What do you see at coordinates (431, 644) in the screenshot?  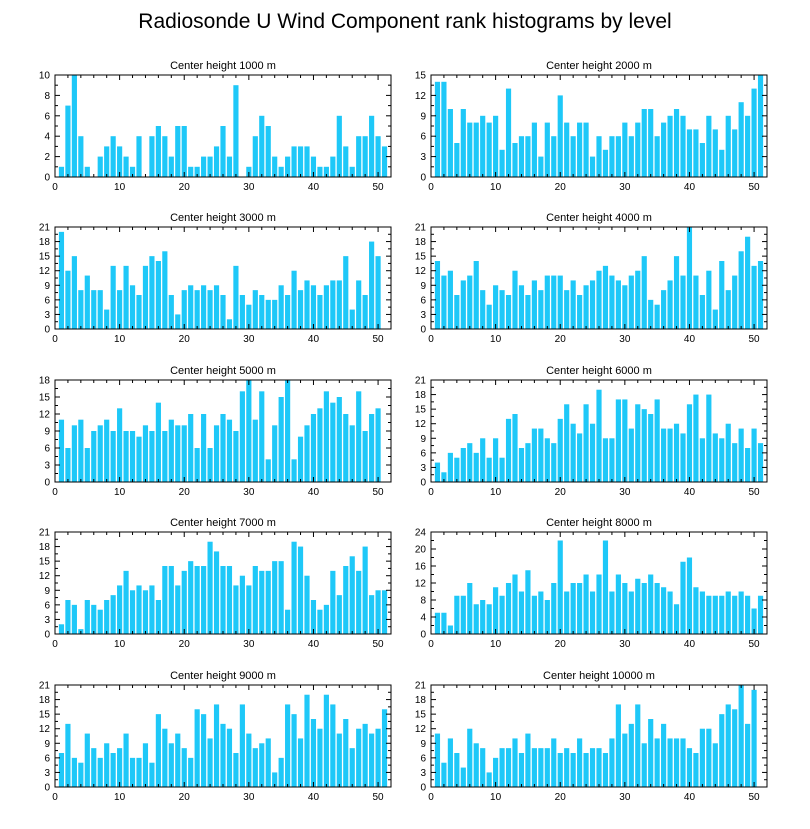 I see `x-tick-label: 0` at bounding box center [431, 644].